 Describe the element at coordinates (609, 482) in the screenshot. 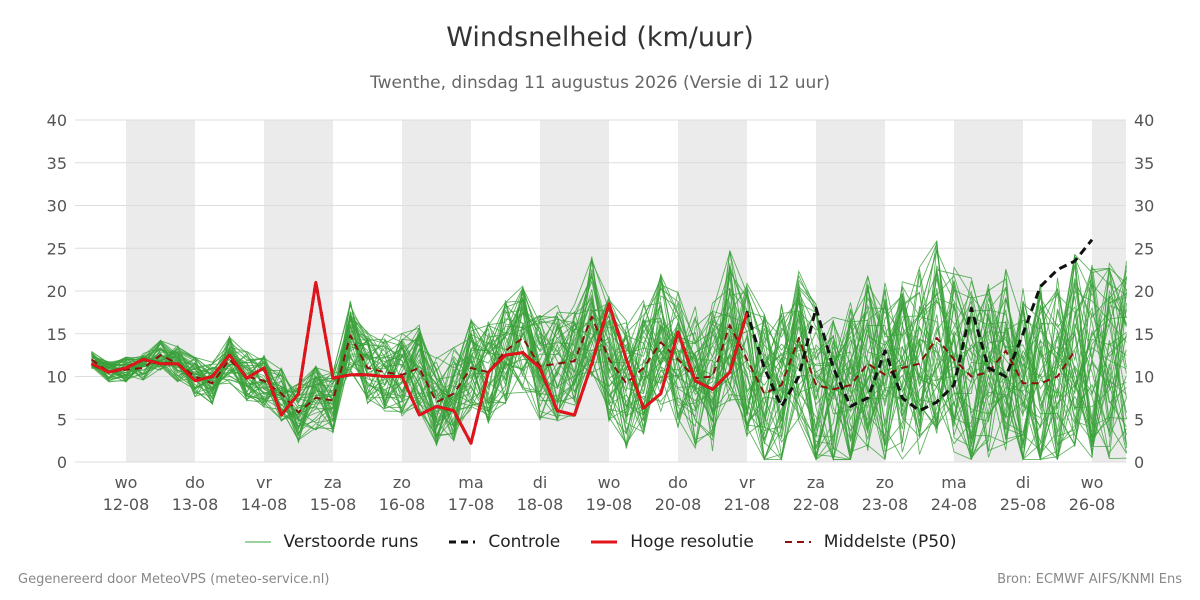

I see `x-tick-day-7: wo` at that location.